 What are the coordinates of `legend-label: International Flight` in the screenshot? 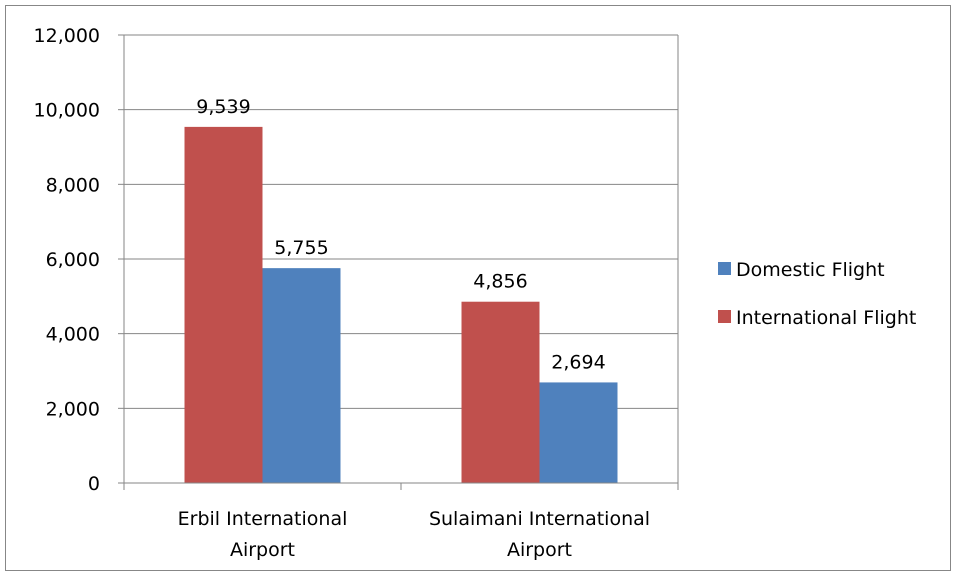 It's located at (826, 318).